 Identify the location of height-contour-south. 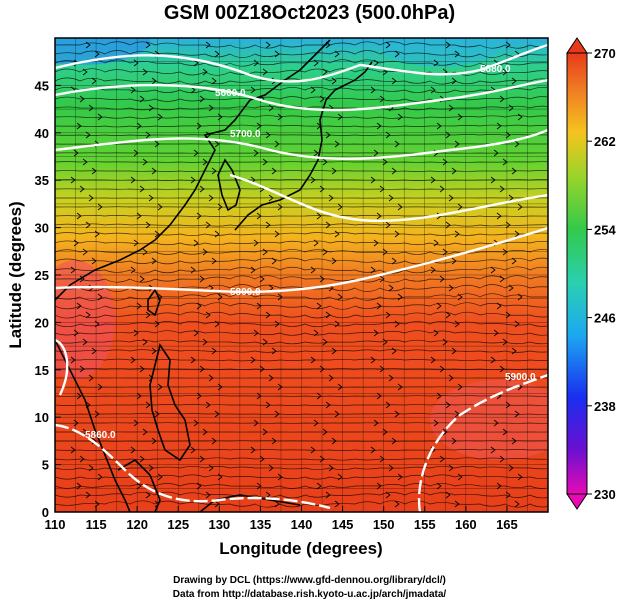
(193, 466).